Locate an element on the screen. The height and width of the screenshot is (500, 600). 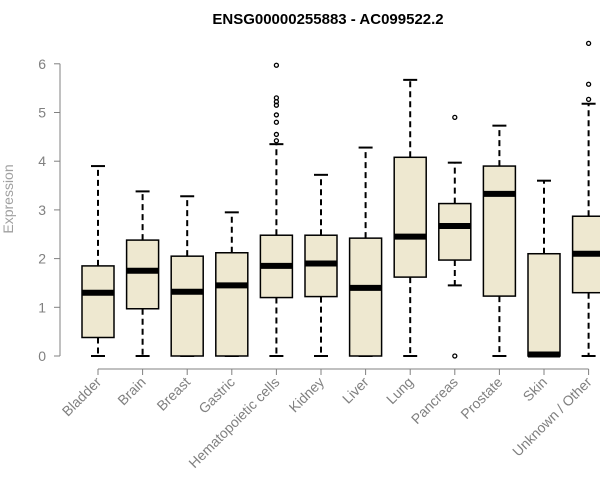
box-lung is located at coordinates (410, 217).